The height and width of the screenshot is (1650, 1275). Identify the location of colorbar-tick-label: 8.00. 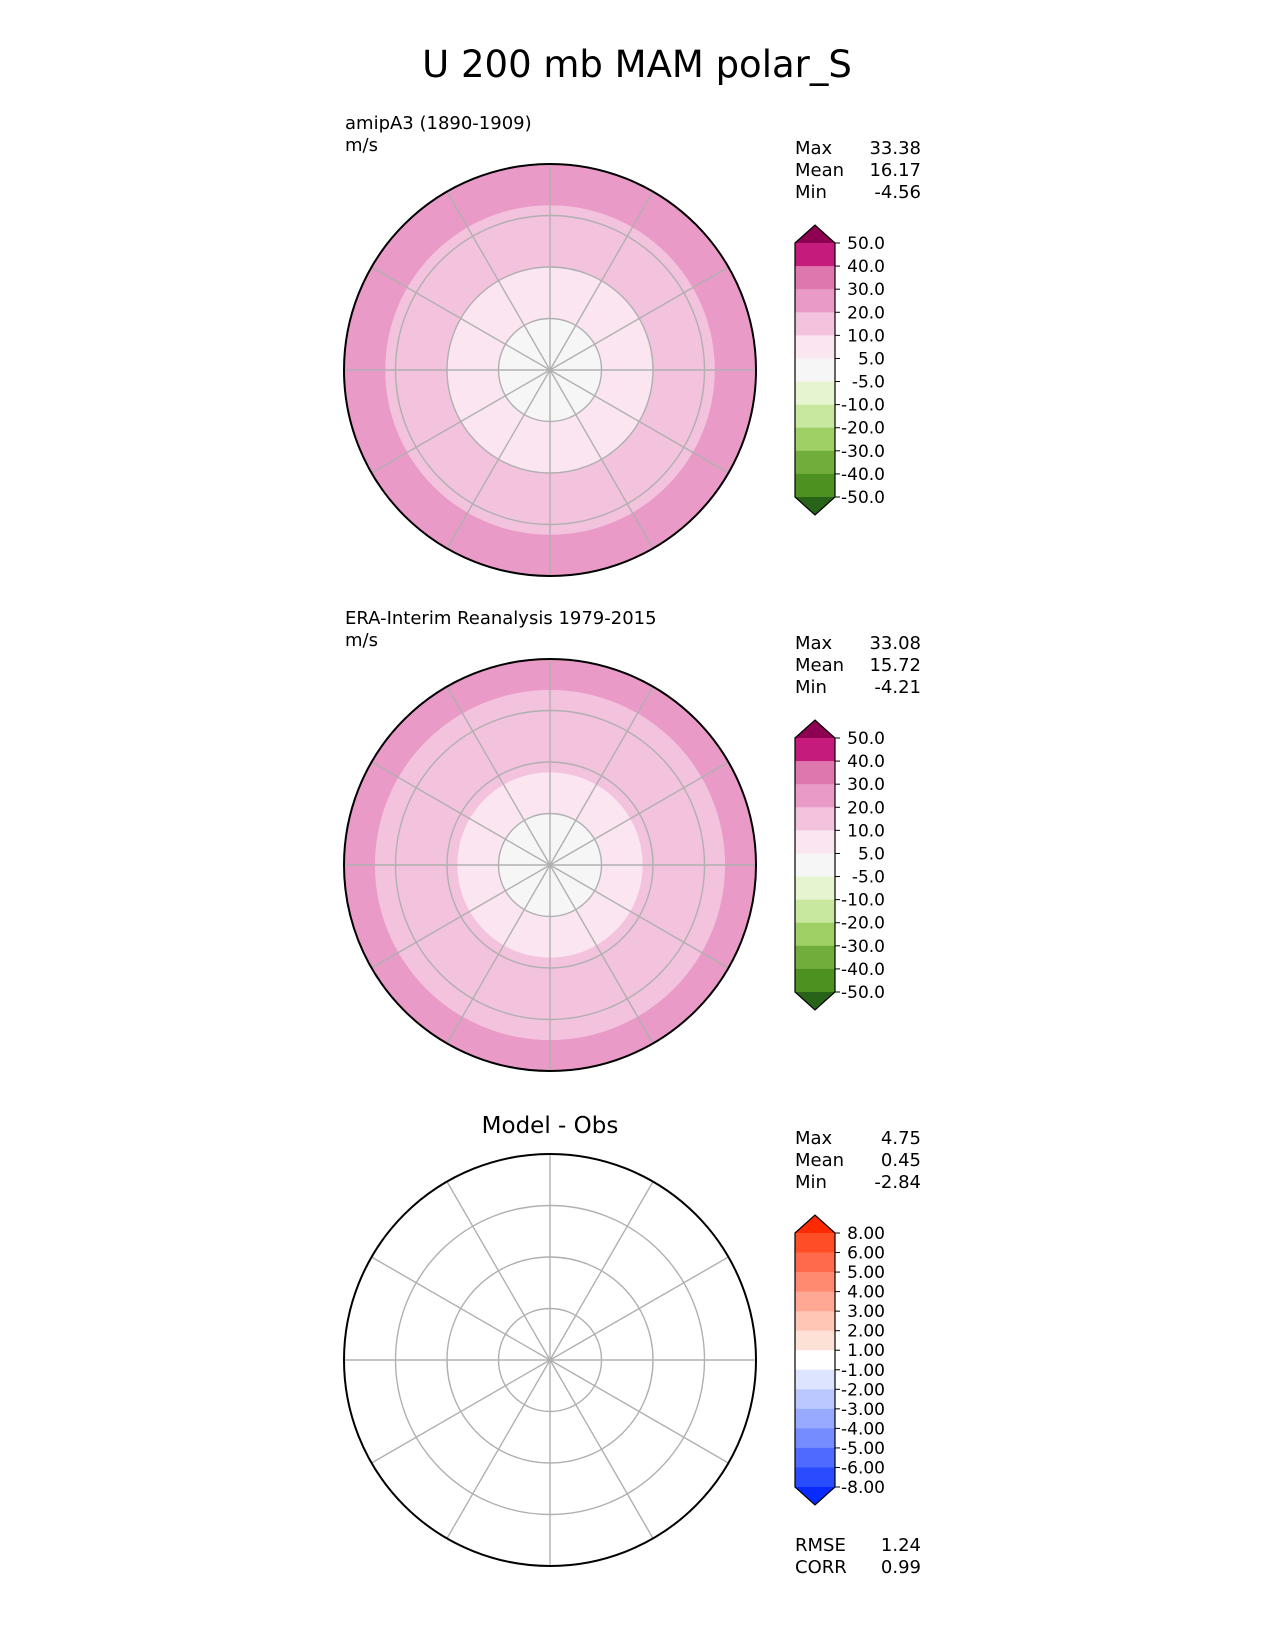
(866, 1234).